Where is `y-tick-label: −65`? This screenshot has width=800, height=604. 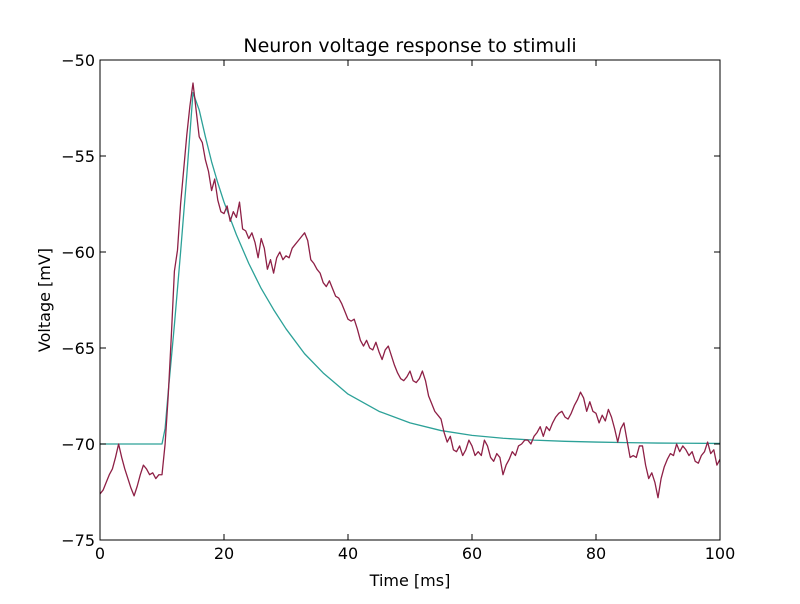
y-tick-label: −65 is located at coordinates (78, 348).